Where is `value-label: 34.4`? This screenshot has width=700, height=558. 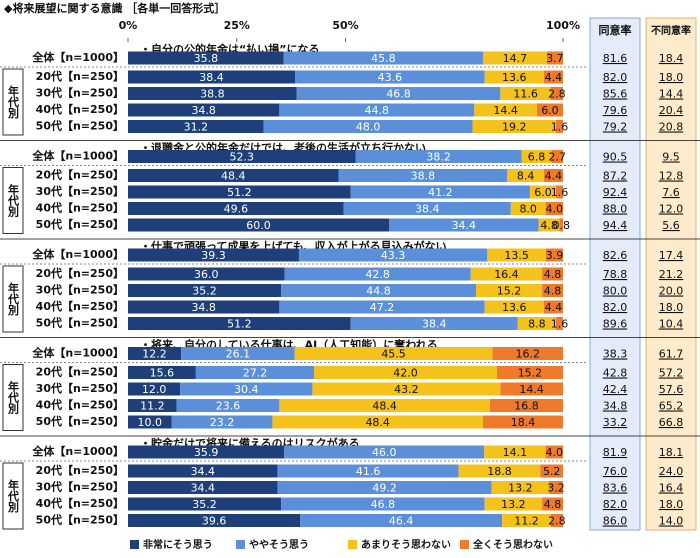
value-label: 34.4 is located at coordinates (203, 471).